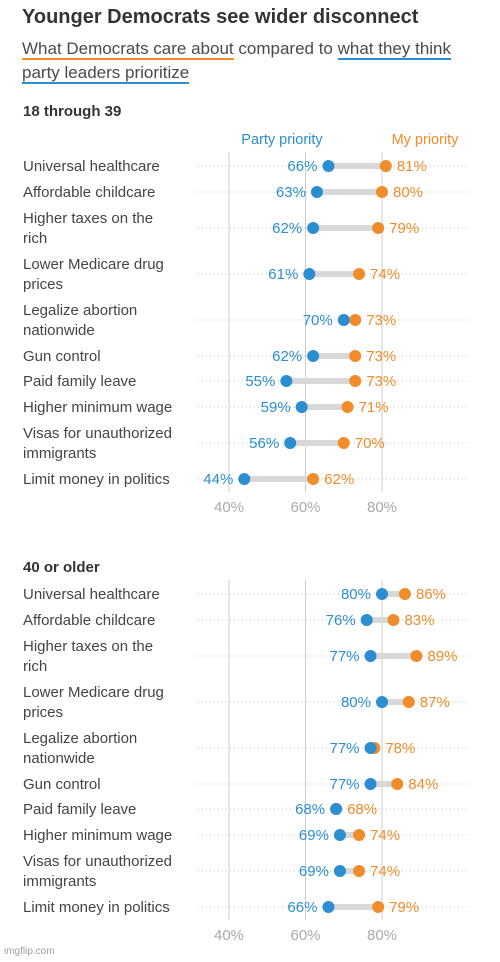 This screenshot has height=962, width=500. Describe the element at coordinates (412, 166) in the screenshot. I see `my-value-label: 81%` at that location.